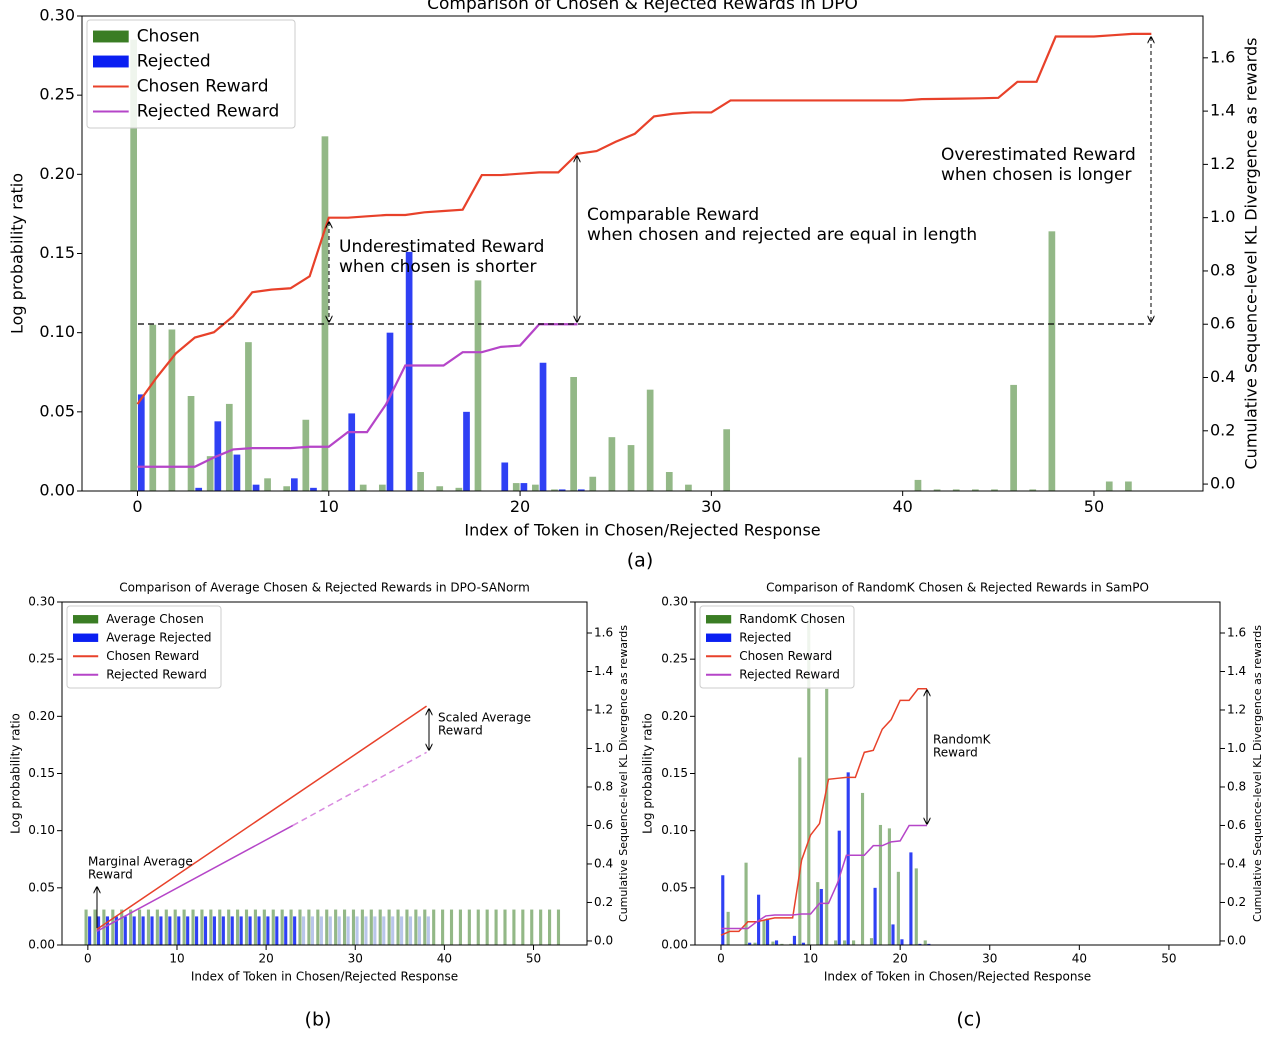  I want to click on y2-tick-label: 1.0, so click(603, 748).